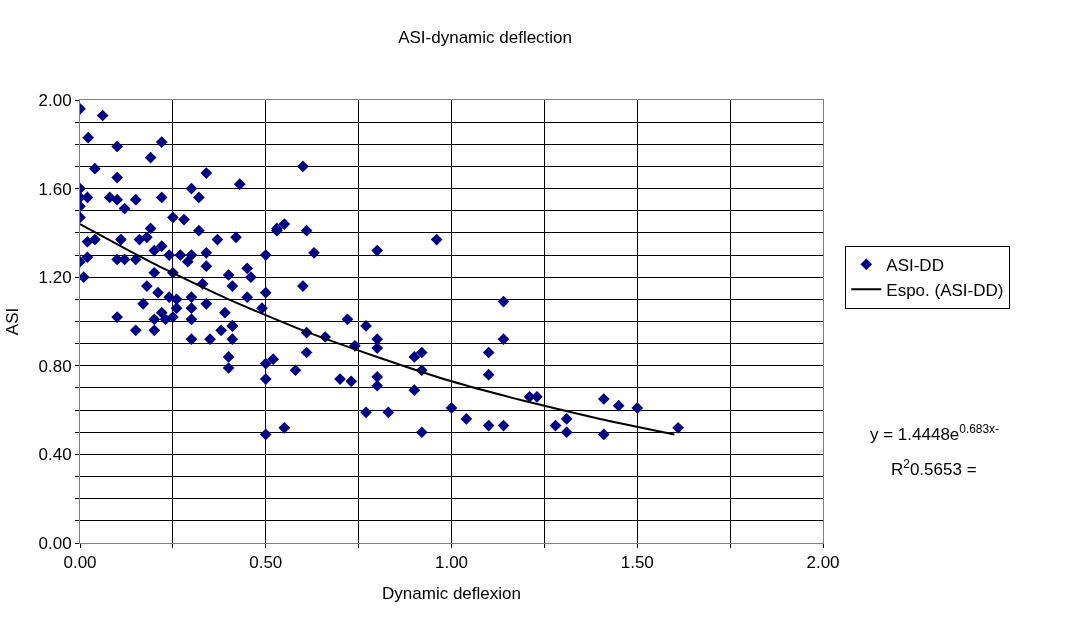 Image resolution: width=1078 pixels, height=618 pixels. Describe the element at coordinates (80, 563) in the screenshot. I see `x-tick-label: 0.00` at that location.